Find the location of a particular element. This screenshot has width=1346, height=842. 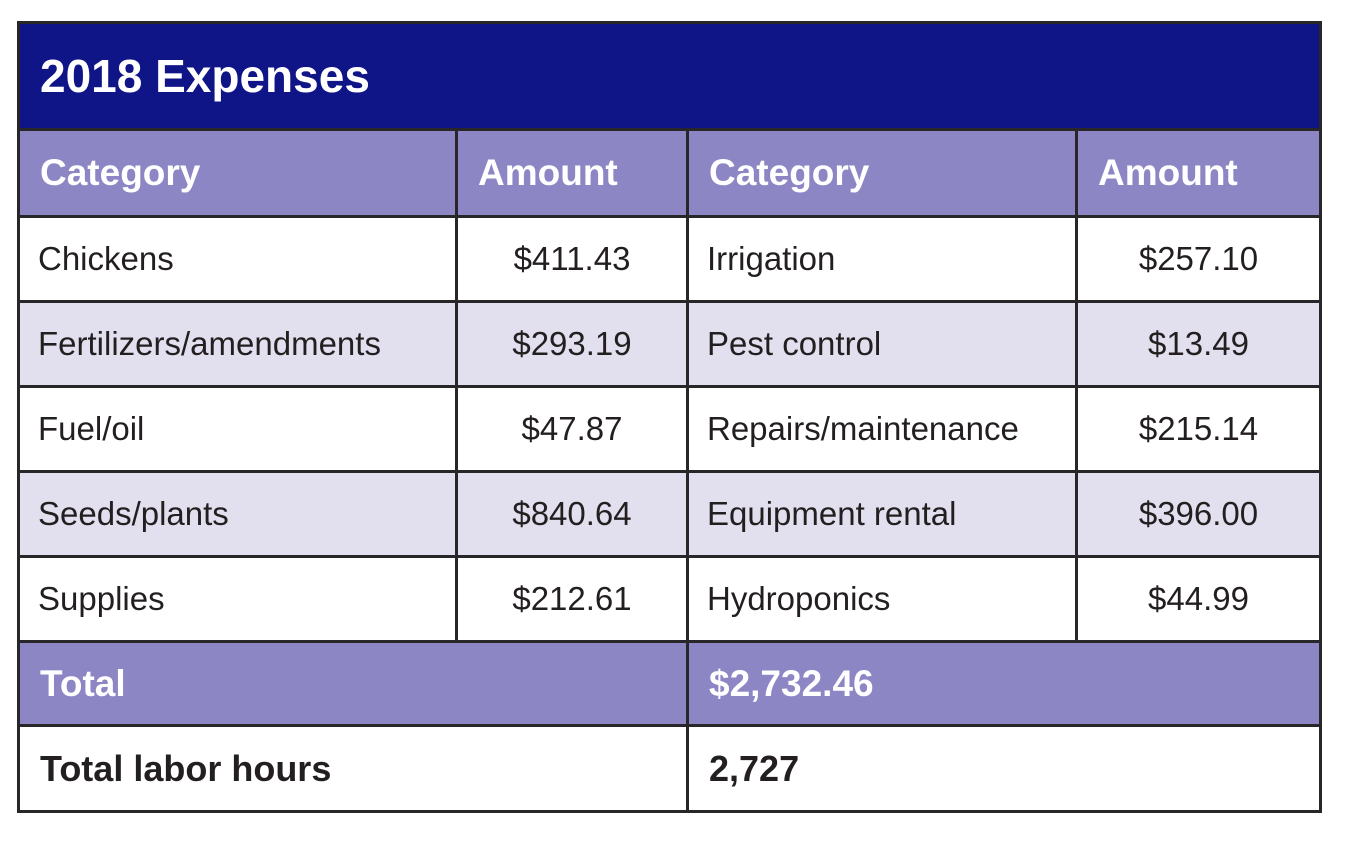

cell-category: Hydroponics is located at coordinates (882, 599).